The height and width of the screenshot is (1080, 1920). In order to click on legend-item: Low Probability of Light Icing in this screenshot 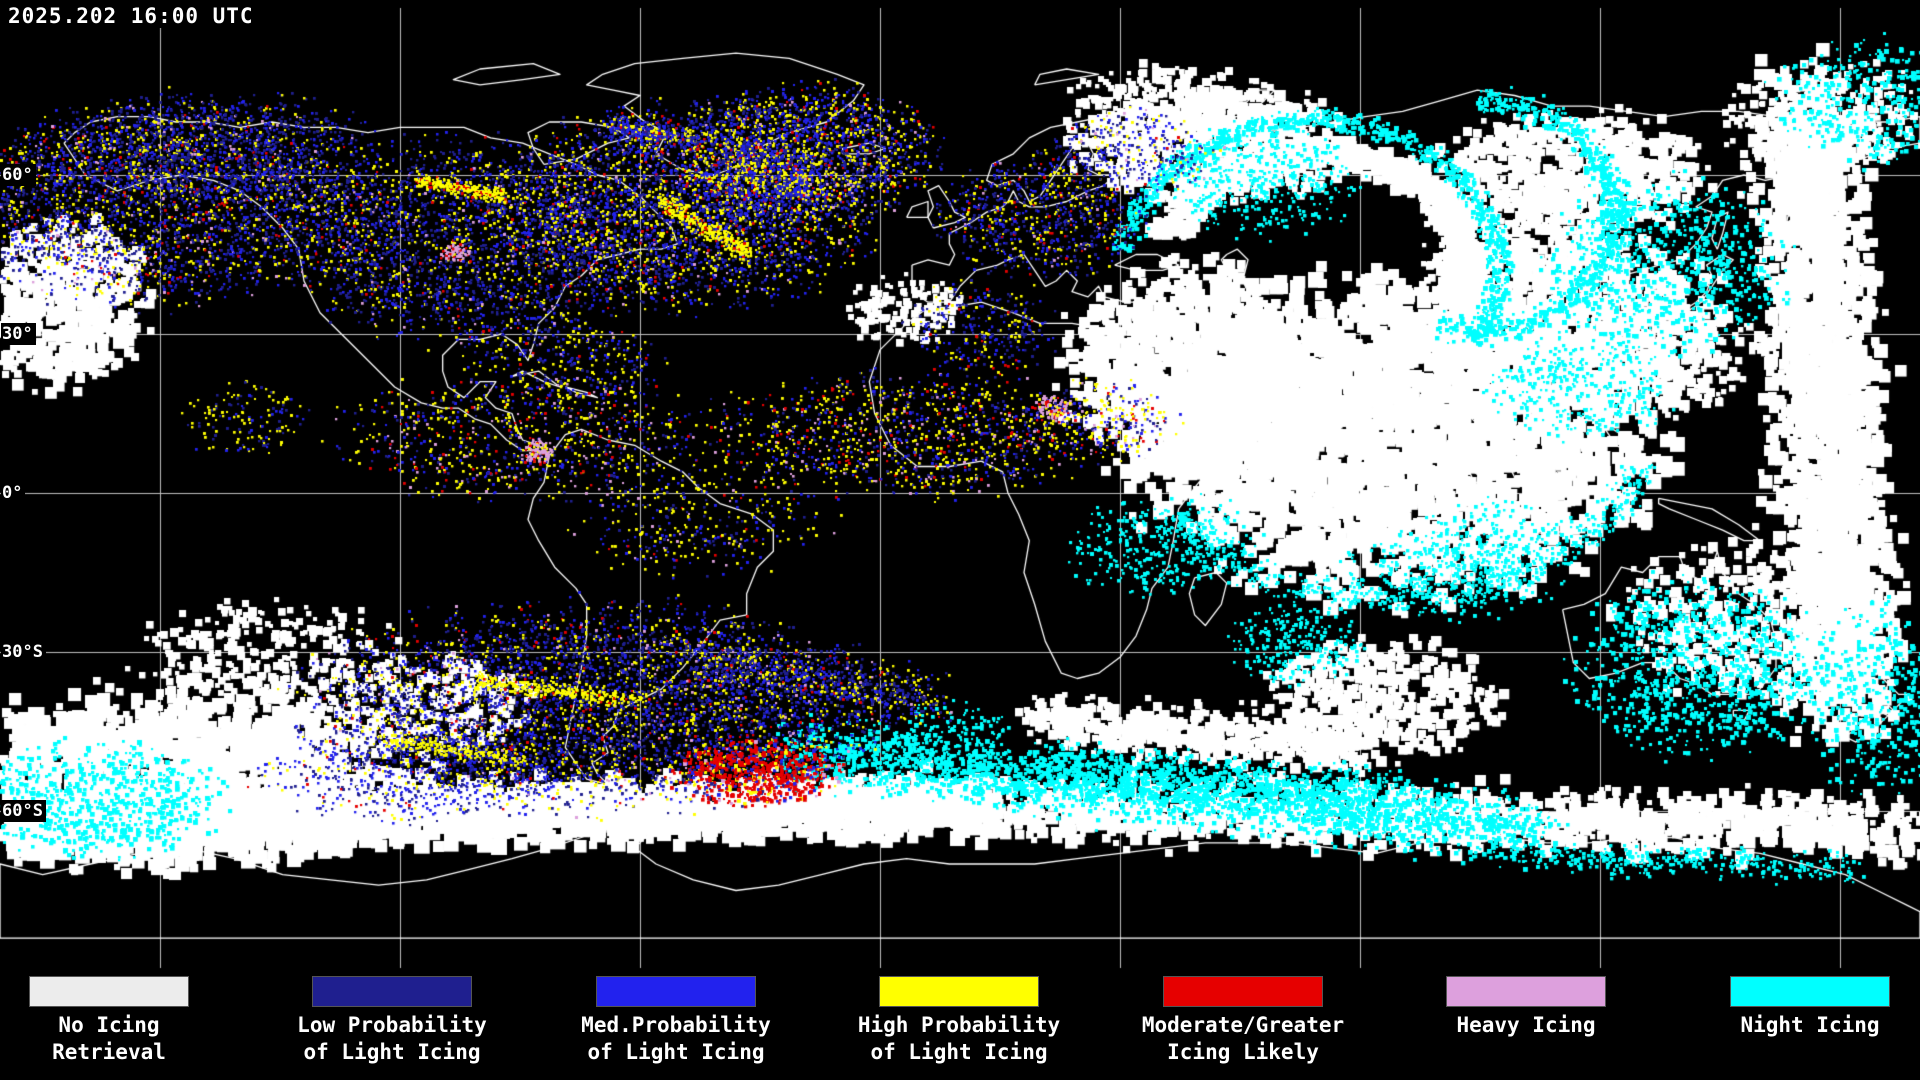, I will do `click(392, 1021)`.